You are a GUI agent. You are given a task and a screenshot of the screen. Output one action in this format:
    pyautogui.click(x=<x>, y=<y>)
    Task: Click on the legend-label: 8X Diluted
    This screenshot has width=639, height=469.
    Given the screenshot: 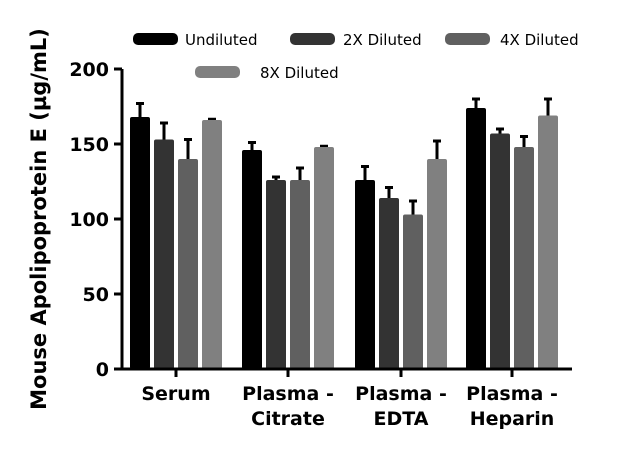 What is the action you would take?
    pyautogui.click(x=299, y=73)
    